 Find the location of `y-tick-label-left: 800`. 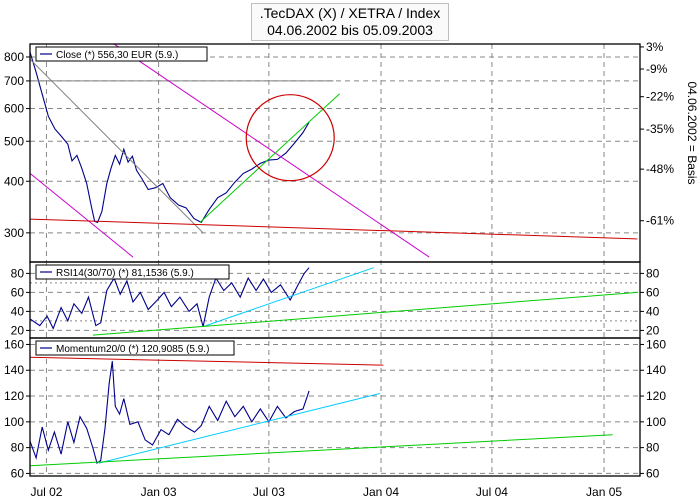

y-tick-label-left: 800 is located at coordinates (14, 57).